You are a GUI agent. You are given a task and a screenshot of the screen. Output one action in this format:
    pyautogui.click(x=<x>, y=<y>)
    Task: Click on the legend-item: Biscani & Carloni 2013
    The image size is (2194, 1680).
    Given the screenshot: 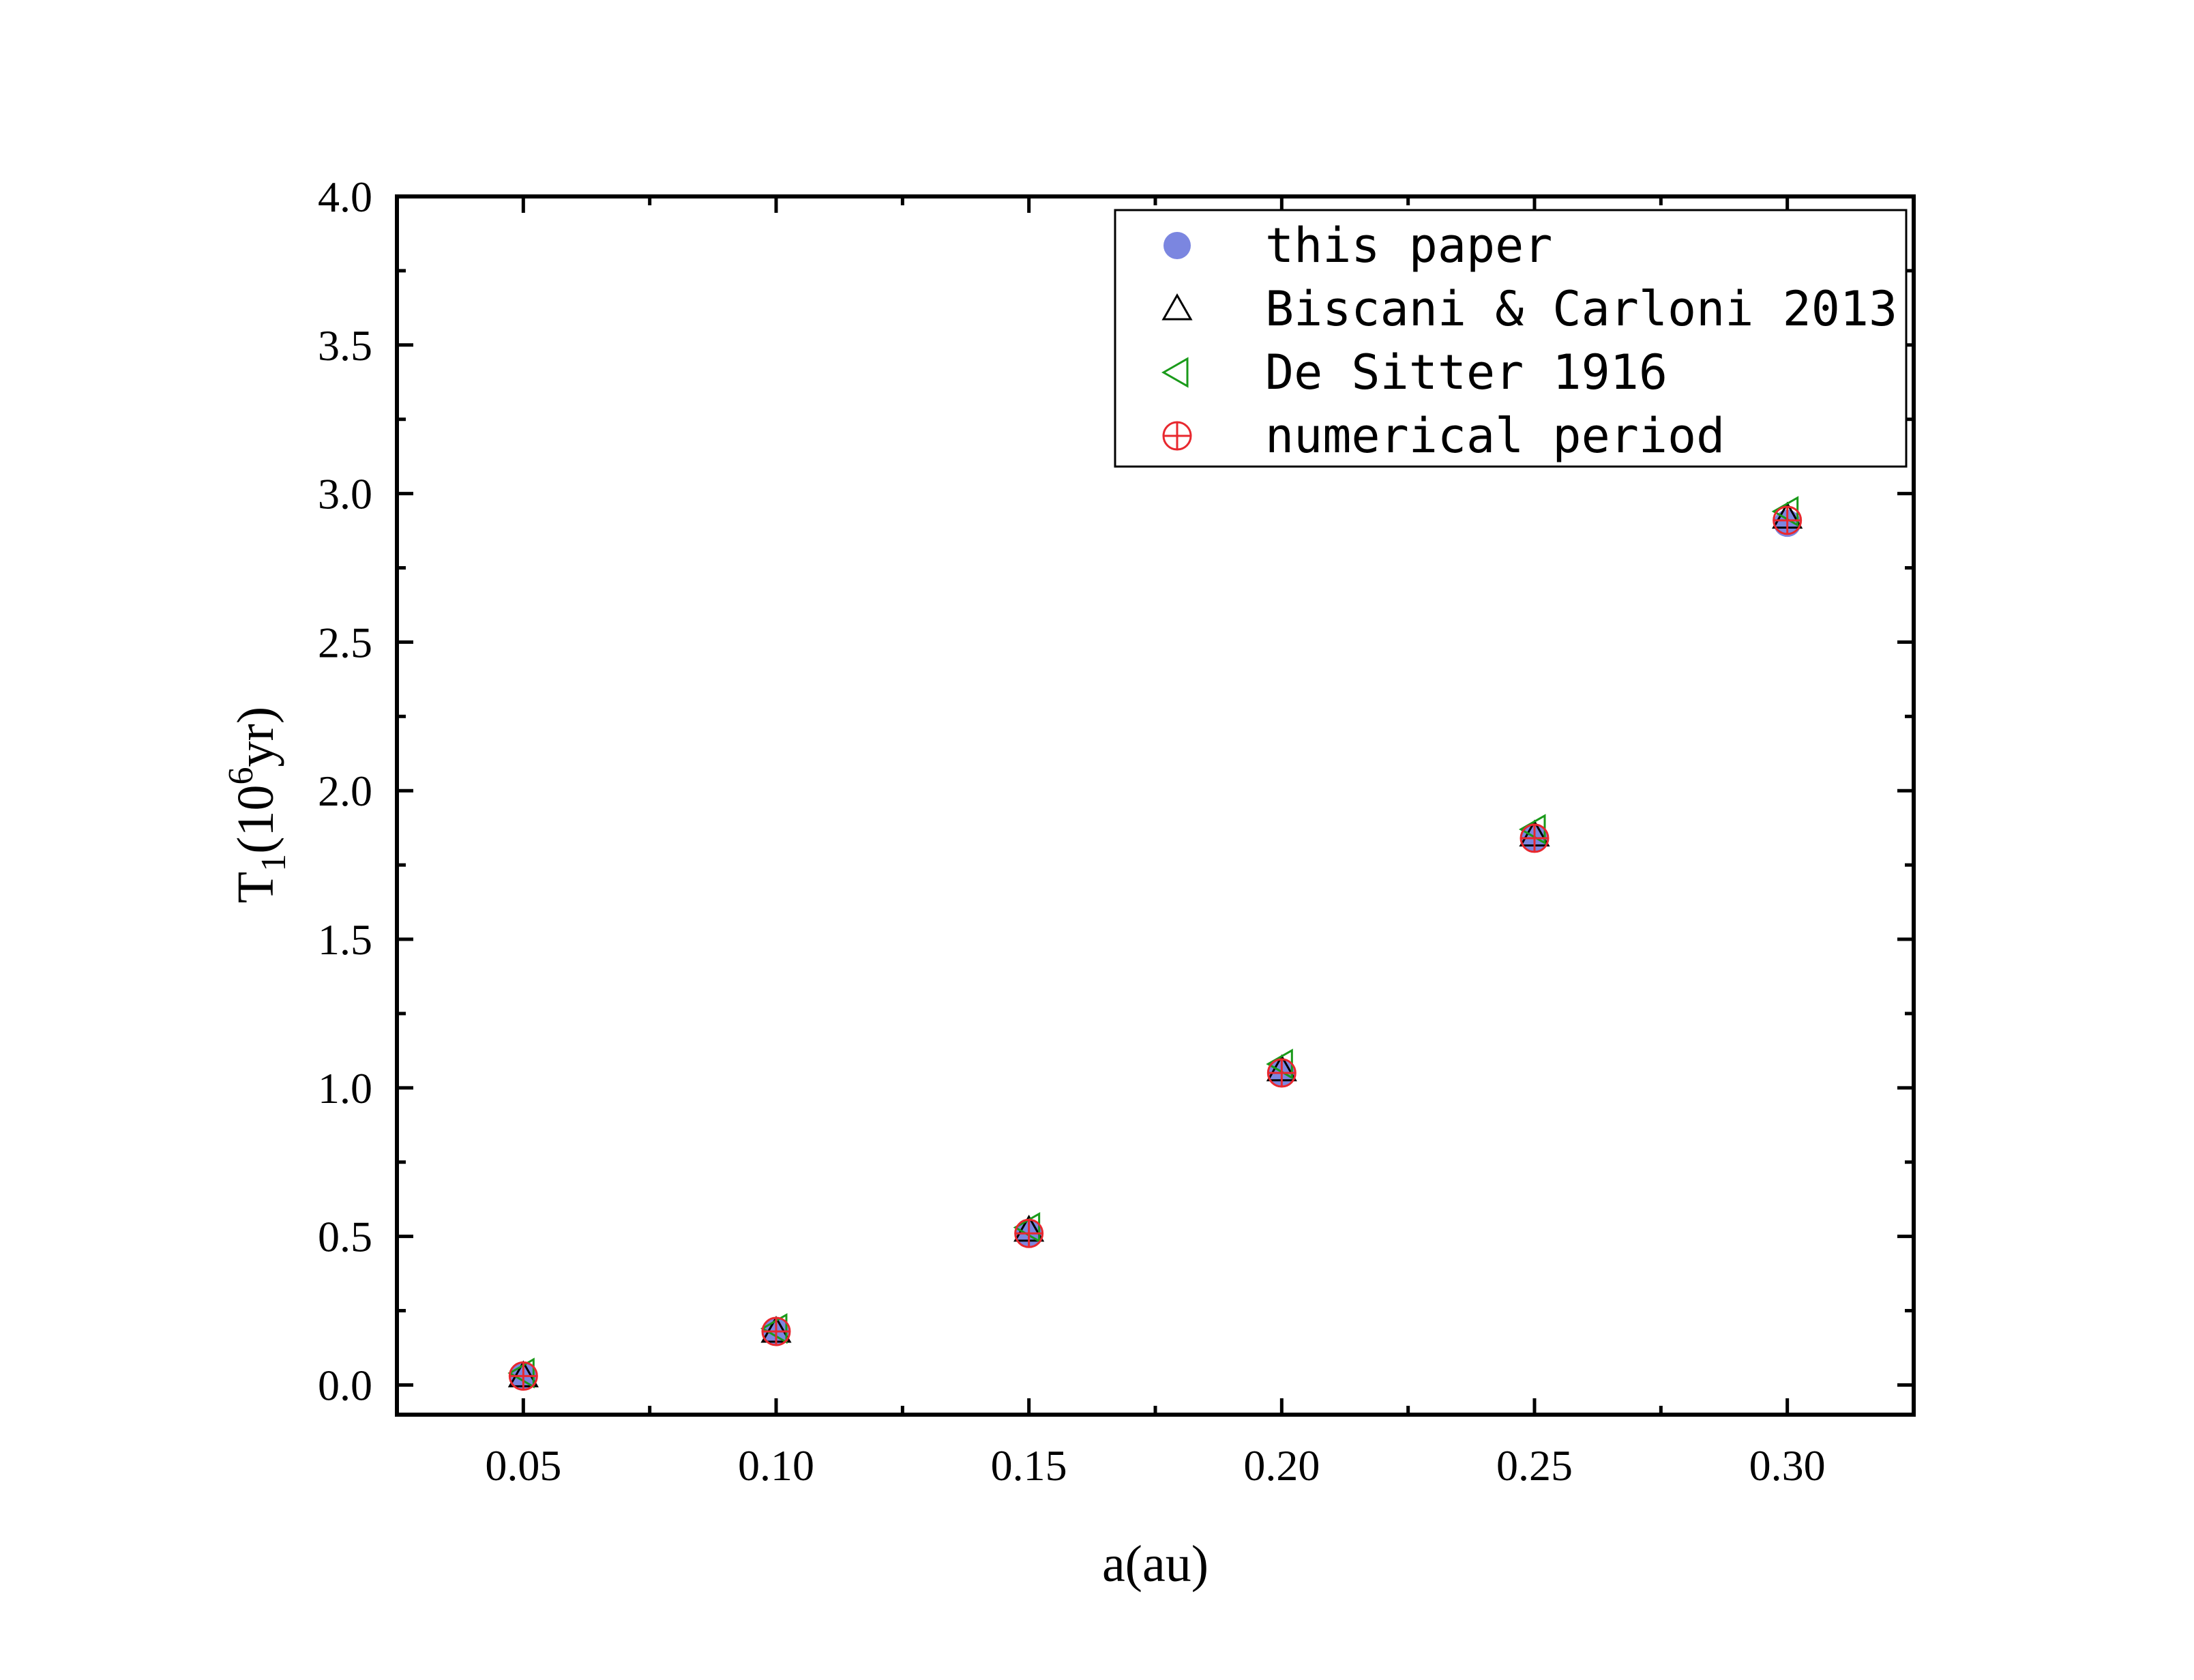 What is the action you would take?
    pyautogui.click(x=1529, y=309)
    